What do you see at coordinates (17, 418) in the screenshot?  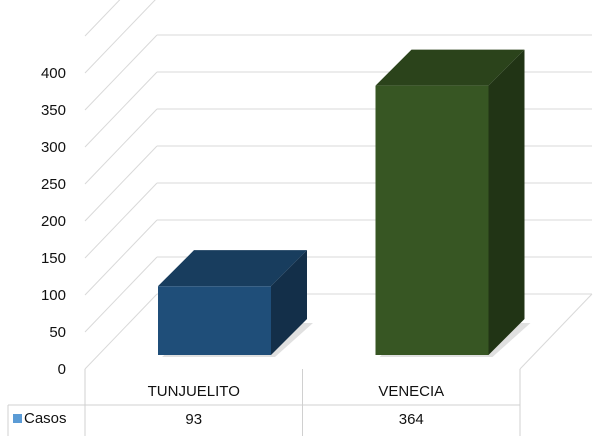 I see `legend-swatch` at bounding box center [17, 418].